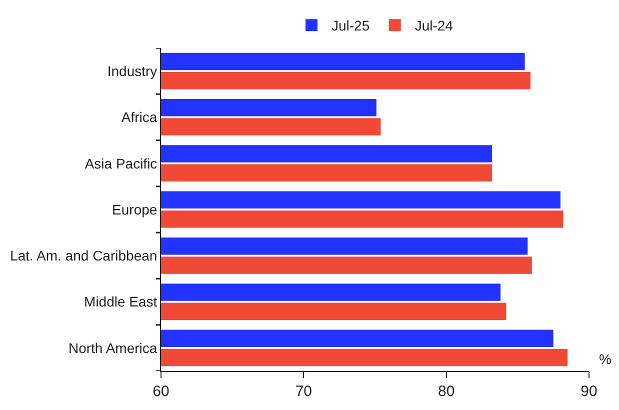 The height and width of the screenshot is (410, 619). I want to click on y-tick-label: Industry, so click(132, 70).